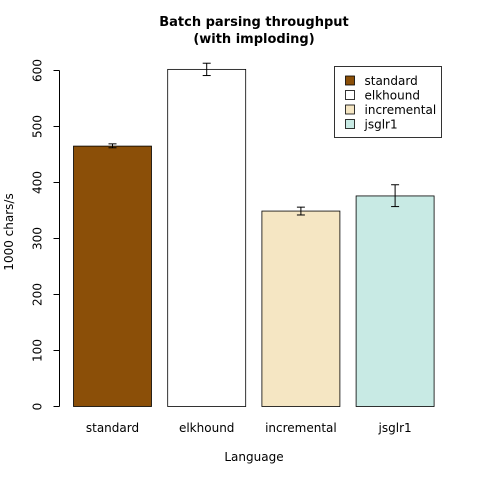  What do you see at coordinates (207, 237) in the screenshot?
I see `bar-elkhound` at bounding box center [207, 237].